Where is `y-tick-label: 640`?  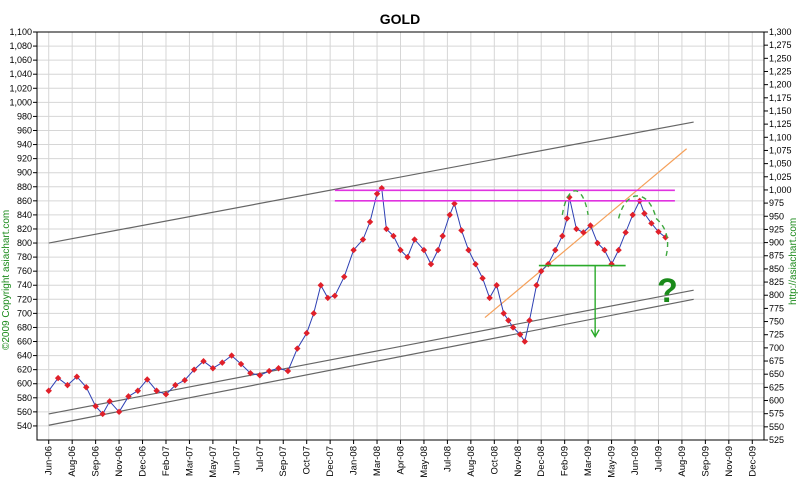 y-tick-label: 640 is located at coordinates (24, 356).